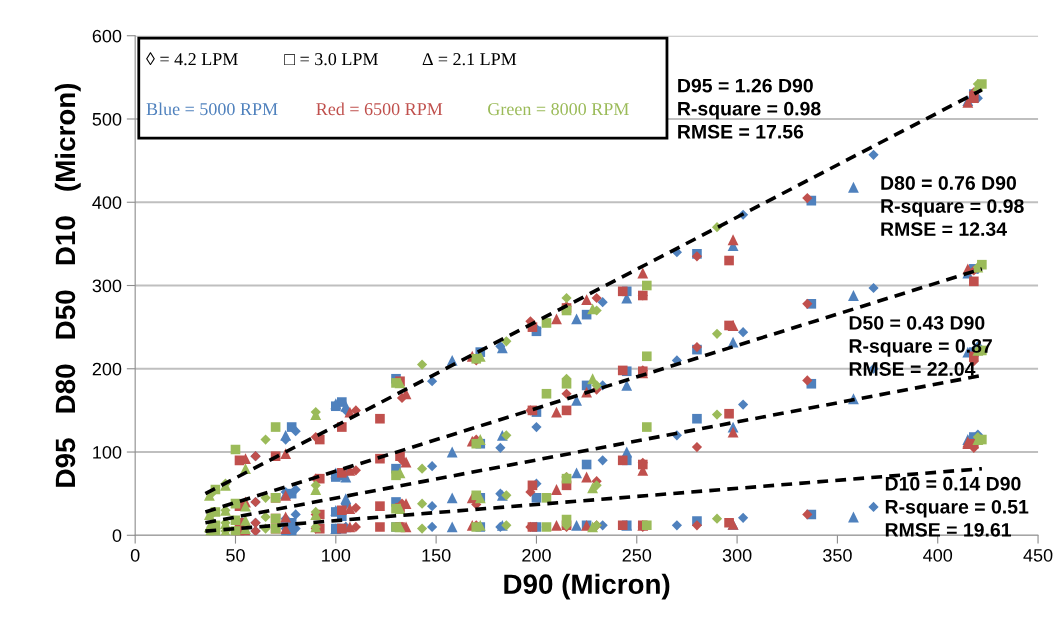 The image size is (1056, 638). I want to click on annotation: ◊ = 4.2 LPM, so click(192, 59).